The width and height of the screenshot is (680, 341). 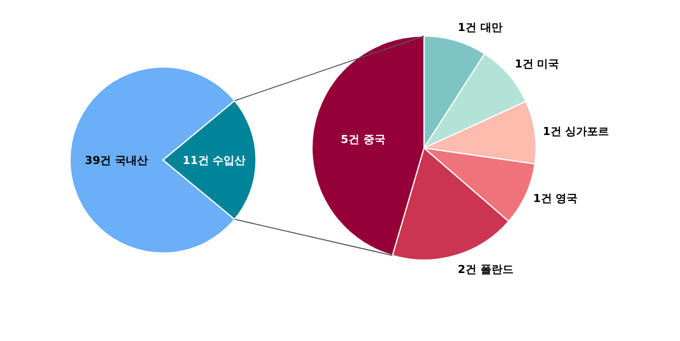 I want to click on slice-label: 2건 폴란드, so click(x=486, y=269).